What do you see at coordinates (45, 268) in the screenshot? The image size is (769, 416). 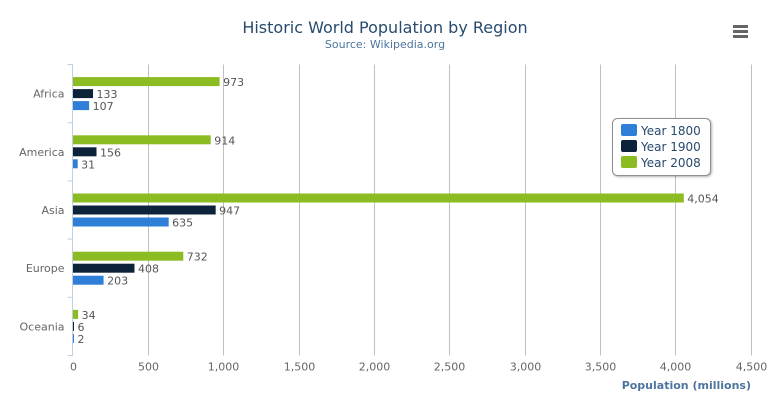 I see `category-label: Europe` at bounding box center [45, 268].